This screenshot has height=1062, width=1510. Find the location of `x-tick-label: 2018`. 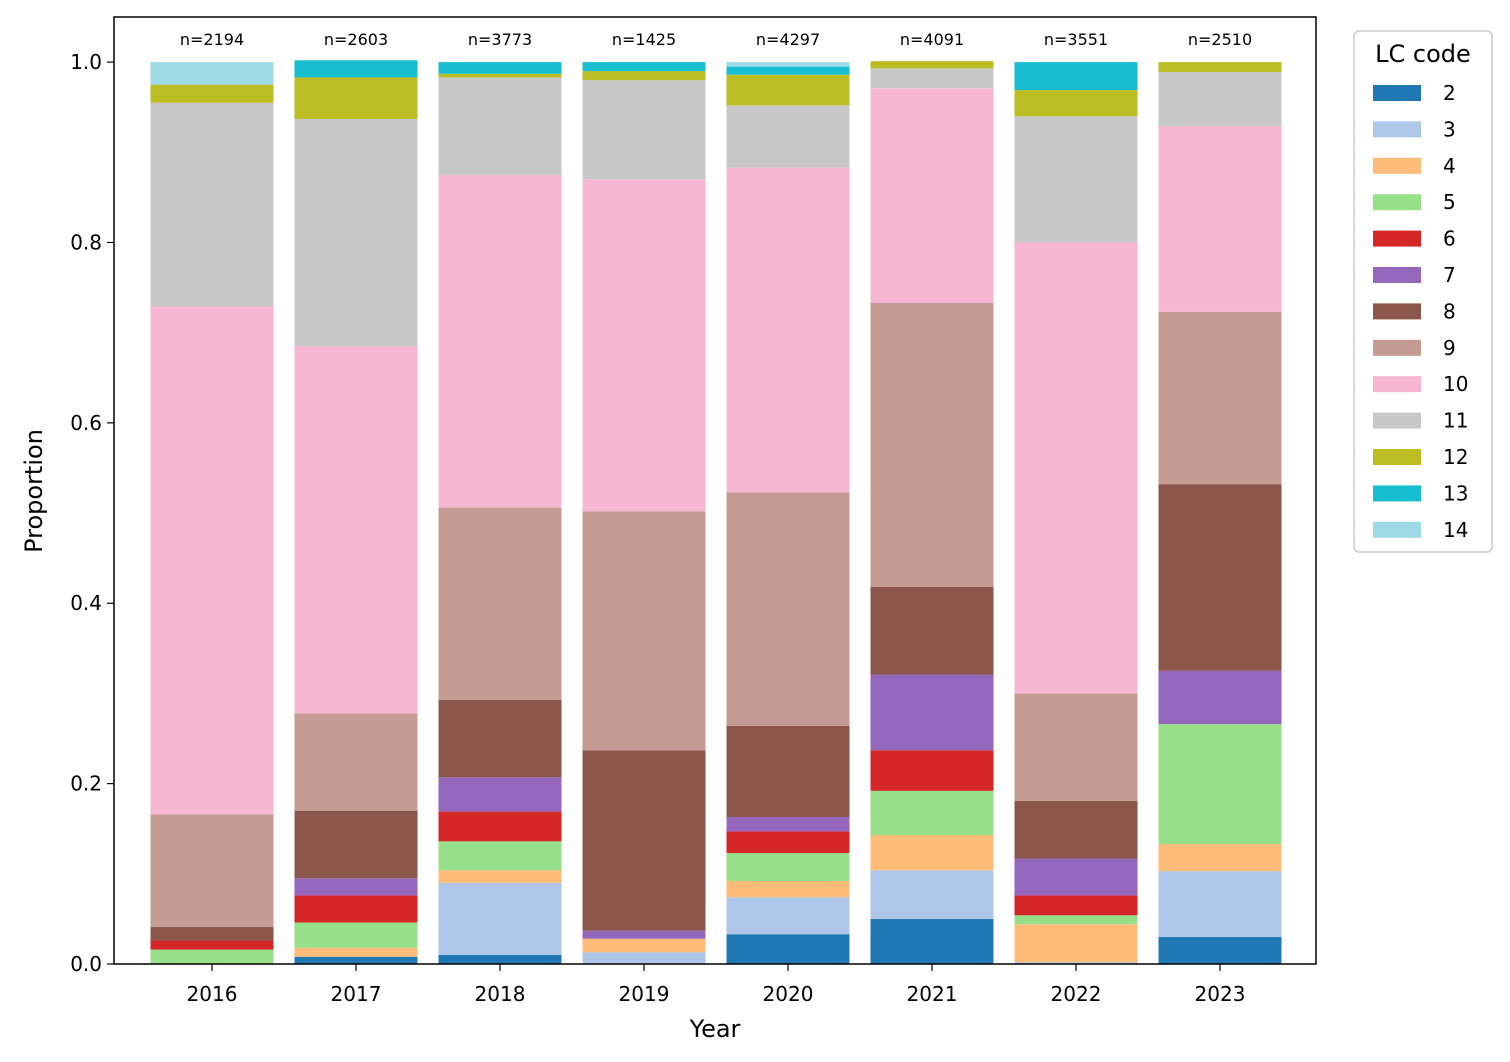

x-tick-label: 2018 is located at coordinates (500, 994).